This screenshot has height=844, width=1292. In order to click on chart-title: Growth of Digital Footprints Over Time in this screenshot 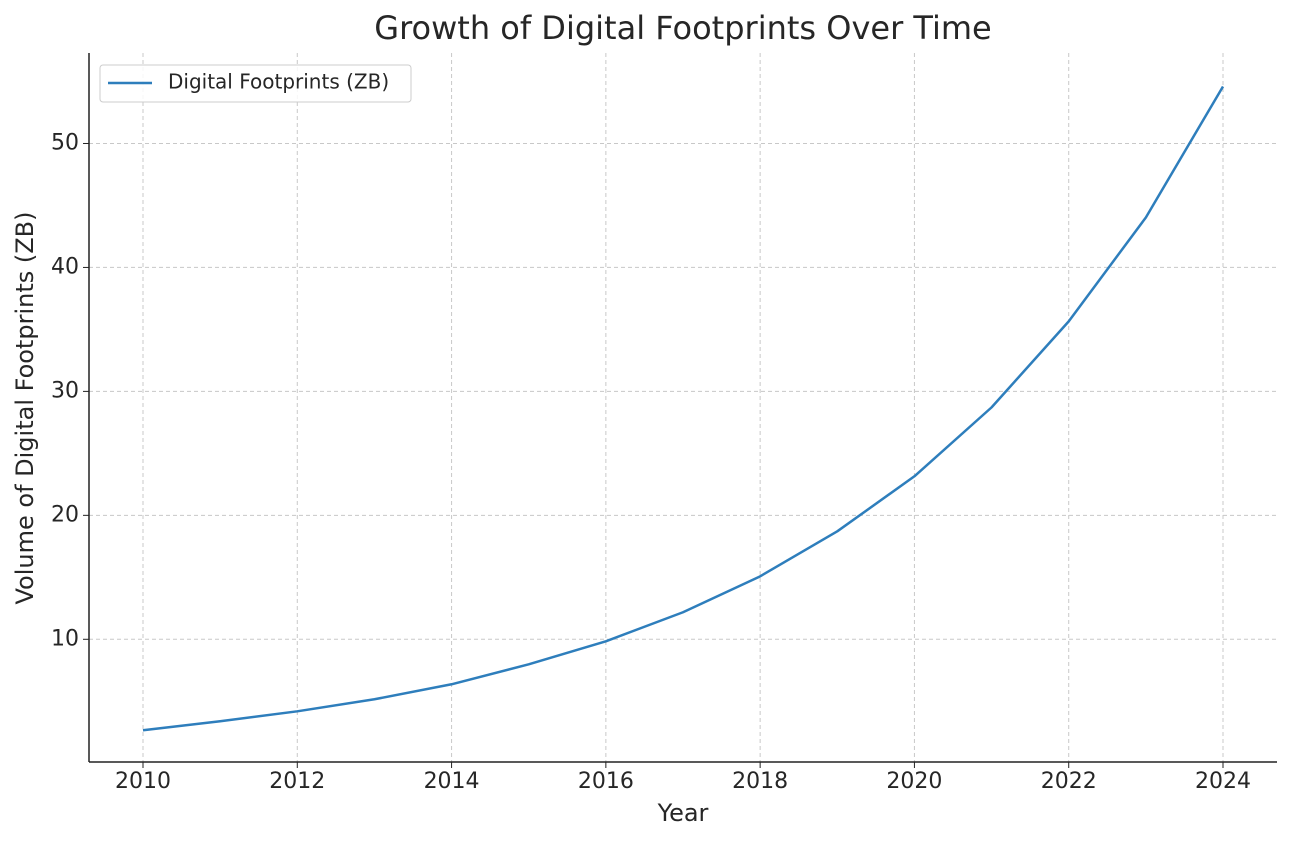, I will do `click(682, 28)`.